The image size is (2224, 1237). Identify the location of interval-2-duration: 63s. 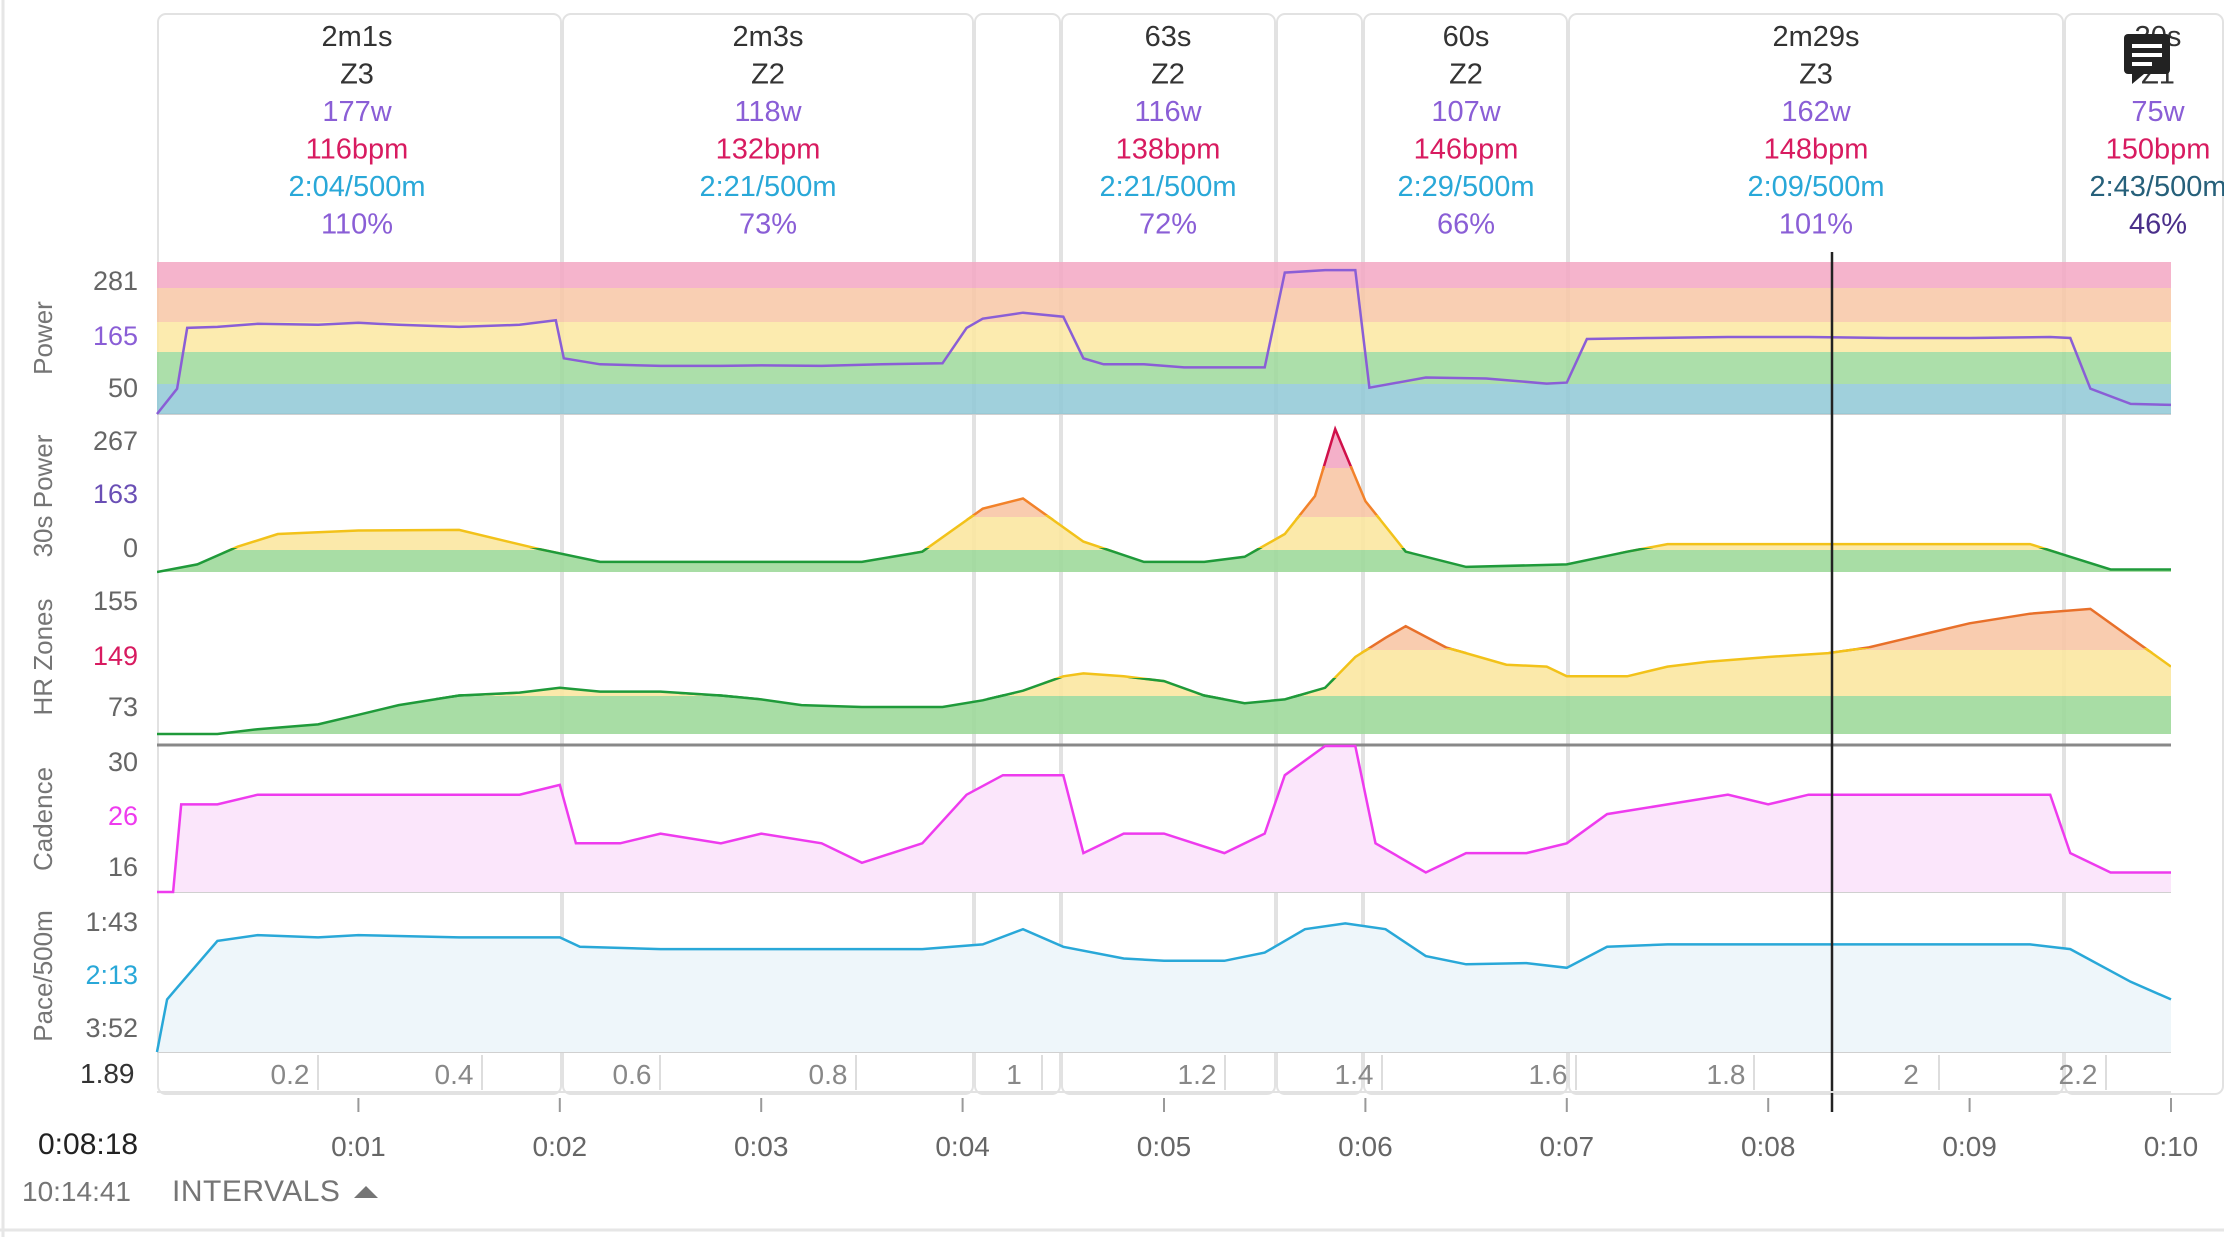
(1168, 37).